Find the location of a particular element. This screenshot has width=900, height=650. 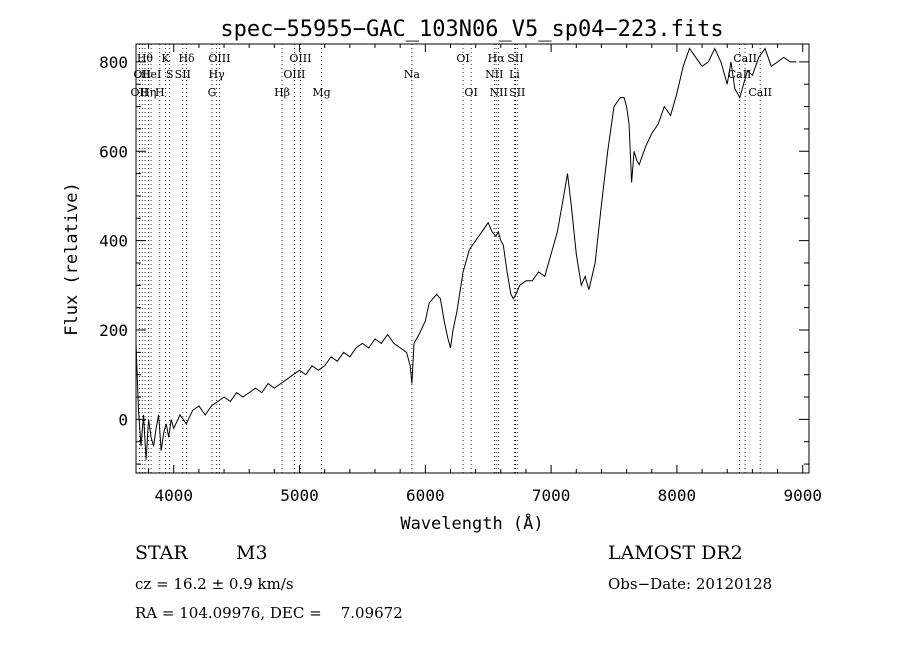

line-label: Hθ is located at coordinates (145, 58).